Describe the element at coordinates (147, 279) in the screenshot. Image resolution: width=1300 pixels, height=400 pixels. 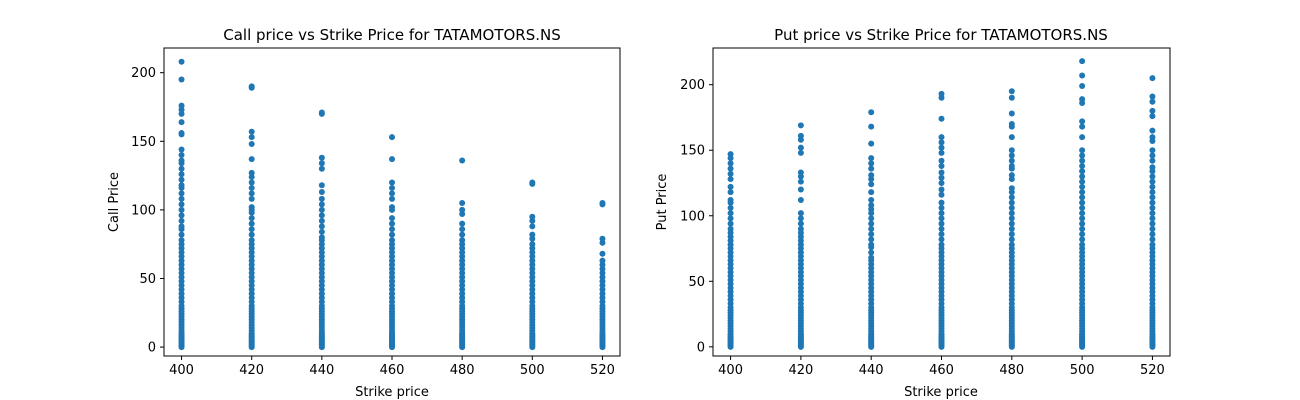
I see `y-tick-label: 50` at that location.